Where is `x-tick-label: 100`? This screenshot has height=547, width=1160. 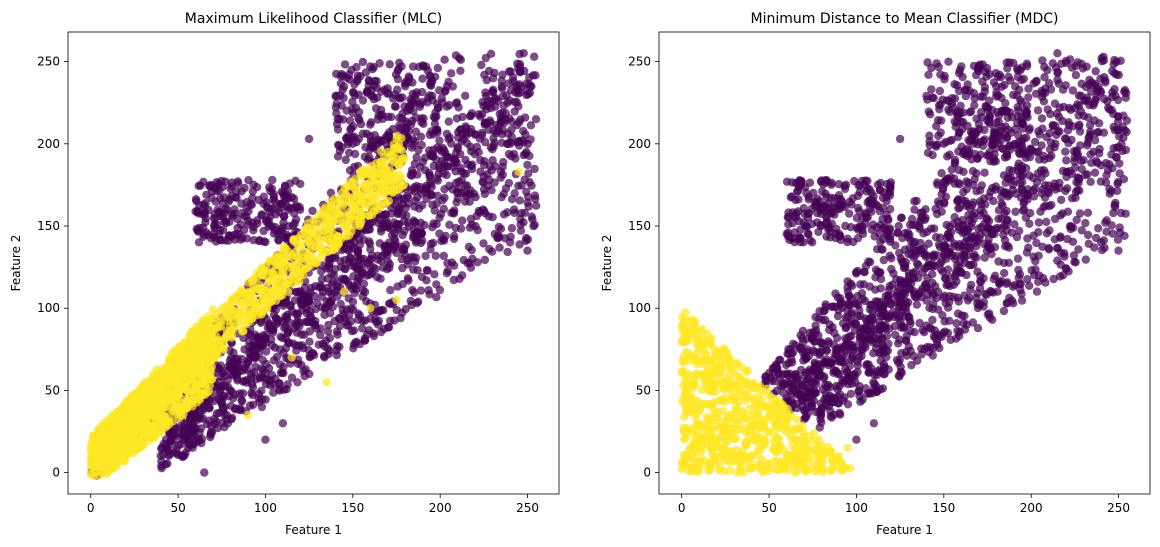
x-tick-label: 100 is located at coordinates (265, 508).